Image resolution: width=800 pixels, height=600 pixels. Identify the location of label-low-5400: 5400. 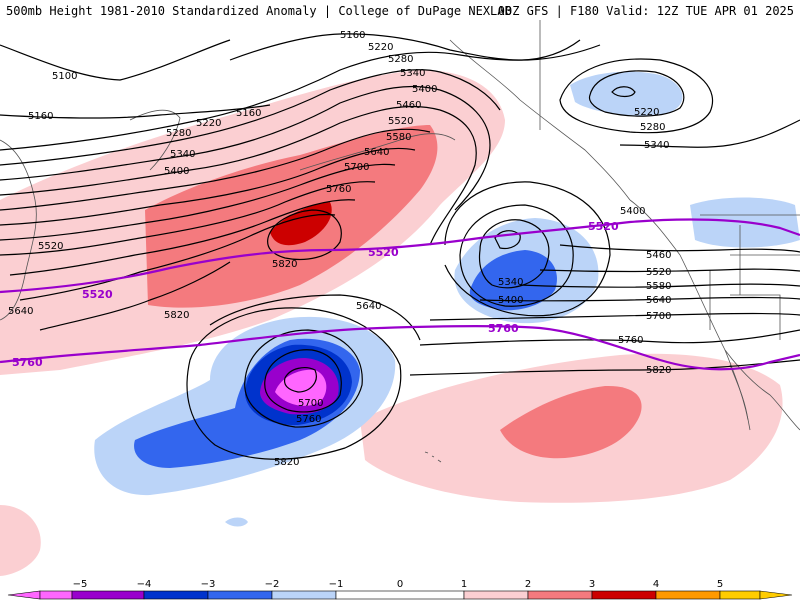
(510, 300).